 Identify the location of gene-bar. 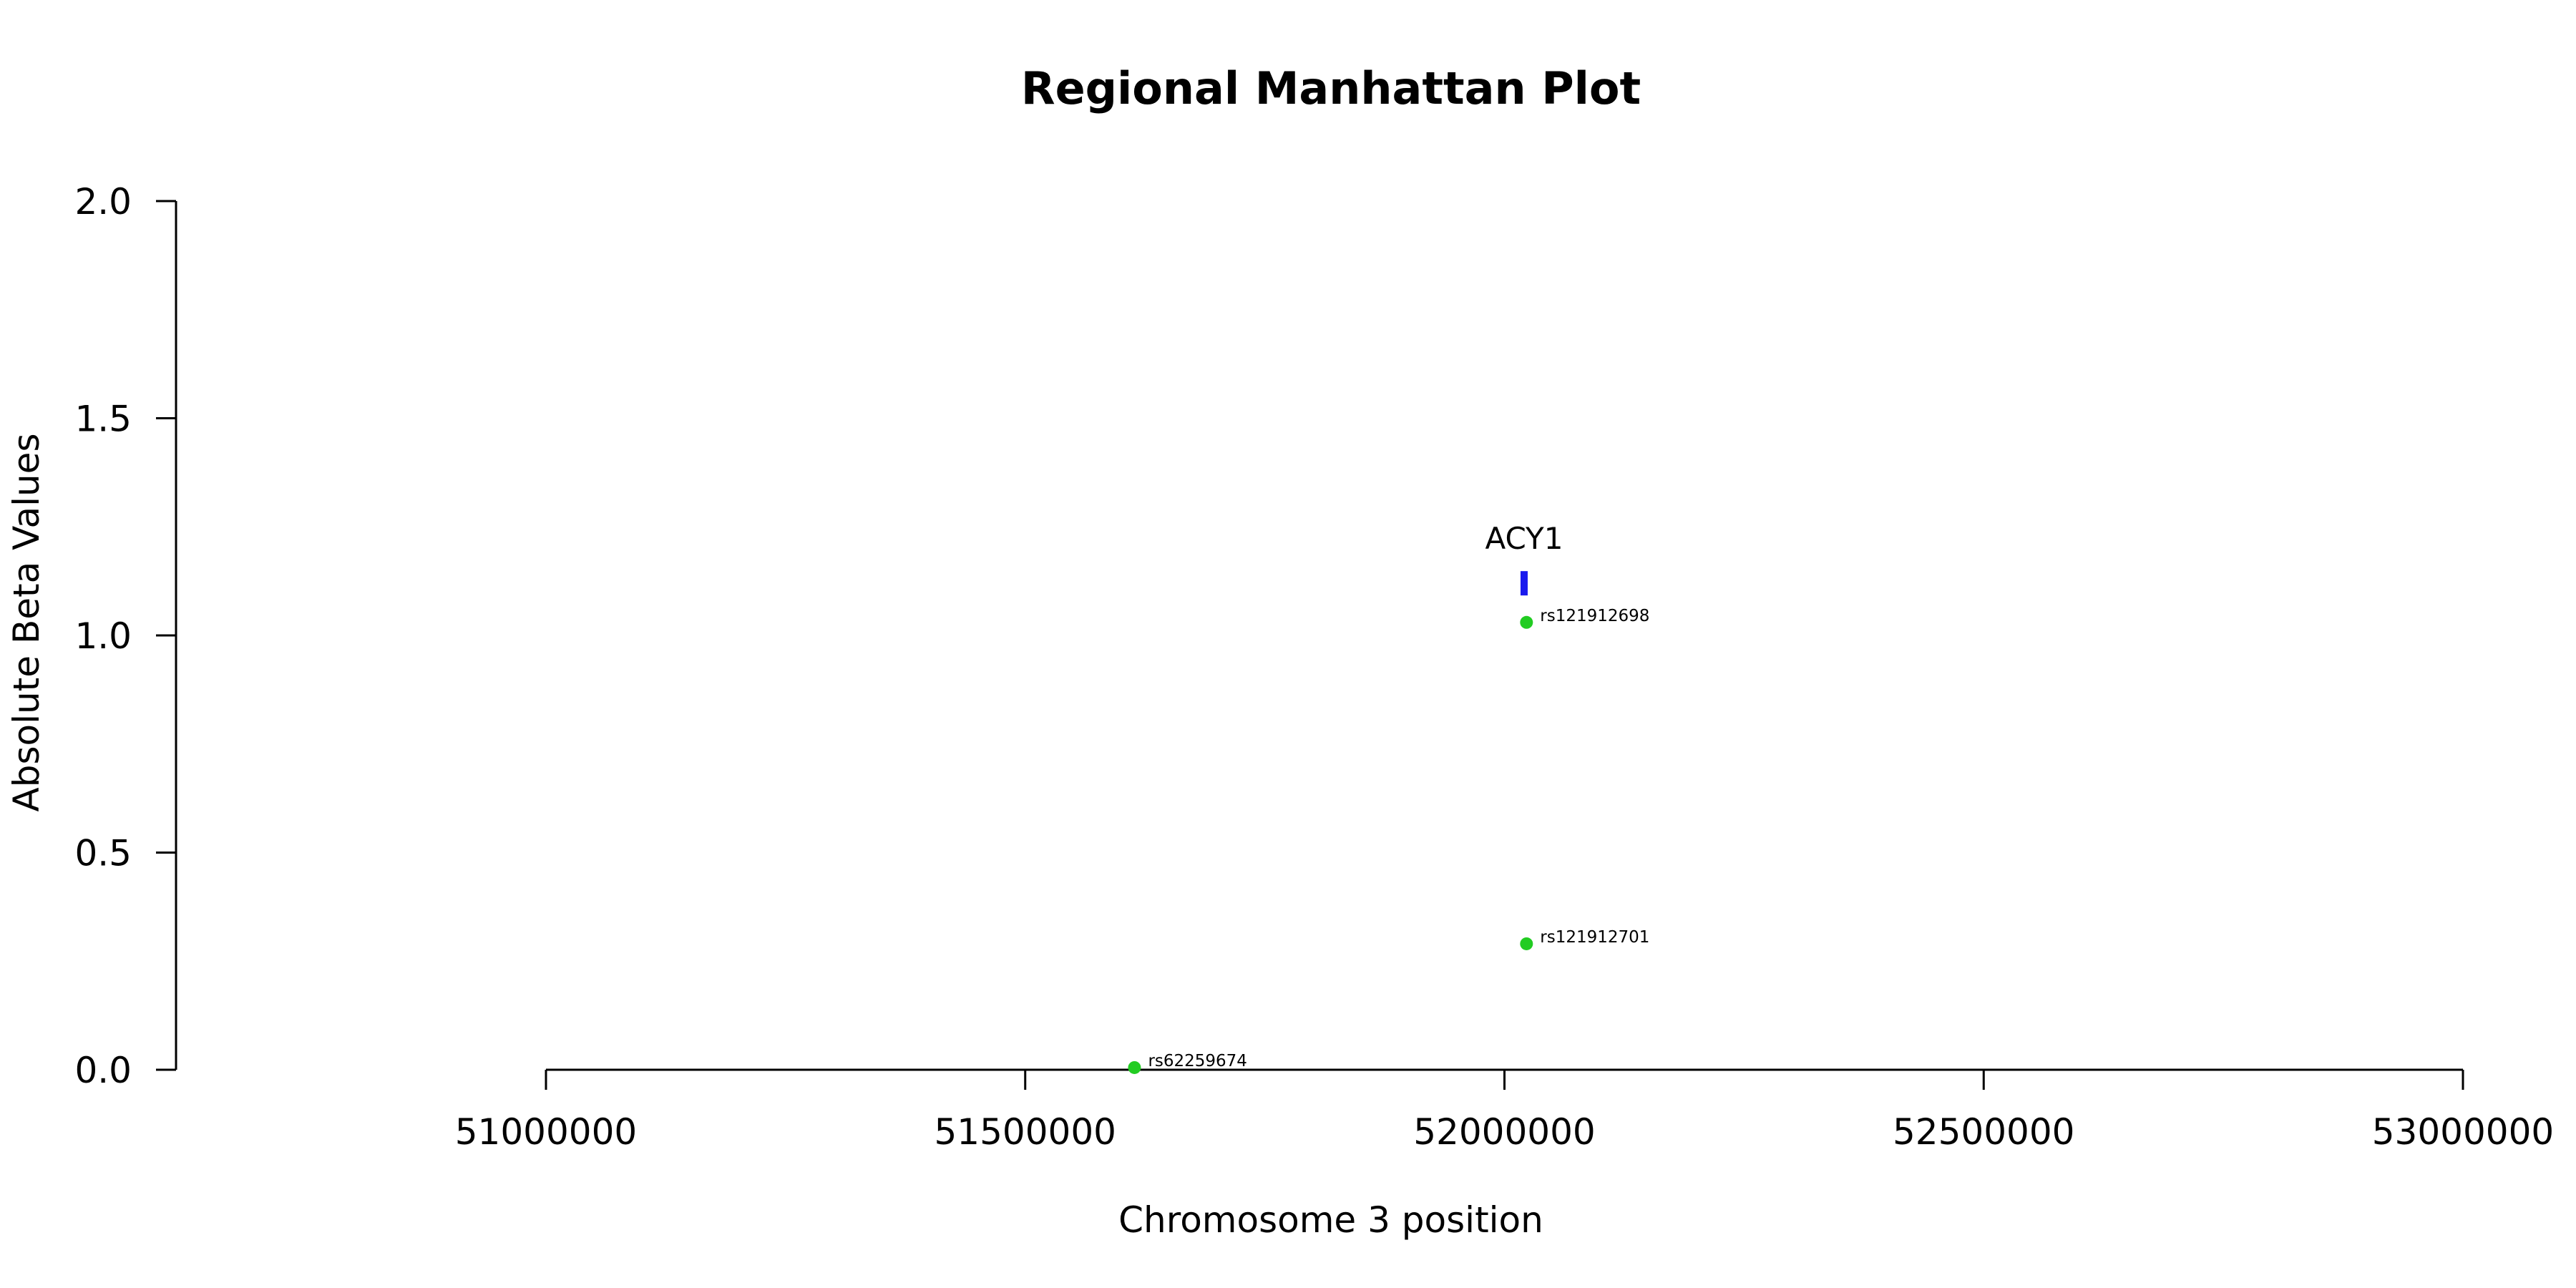
(1524, 583).